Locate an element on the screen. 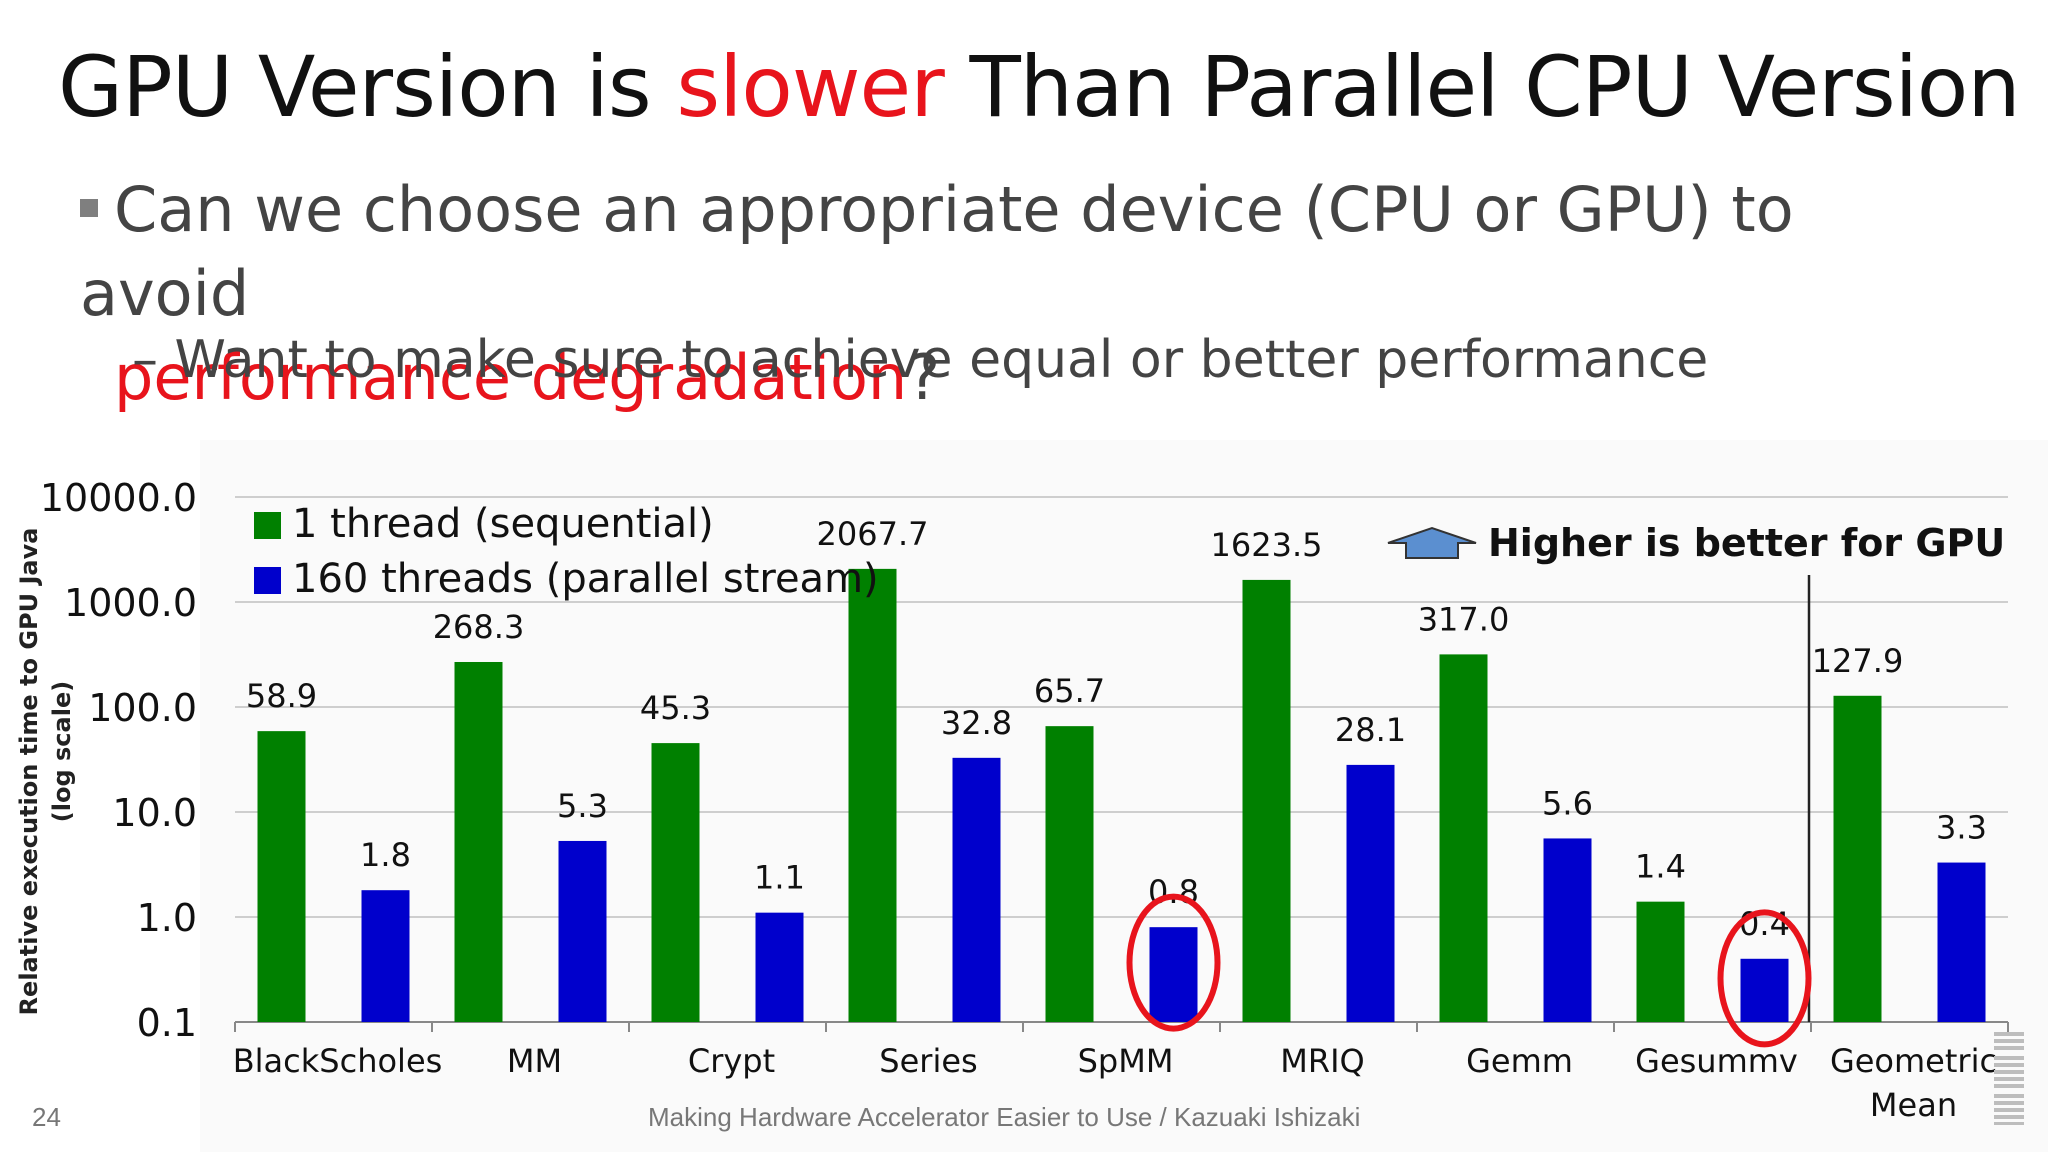  y-tick-label: 1000.0 is located at coordinates (130, 603).